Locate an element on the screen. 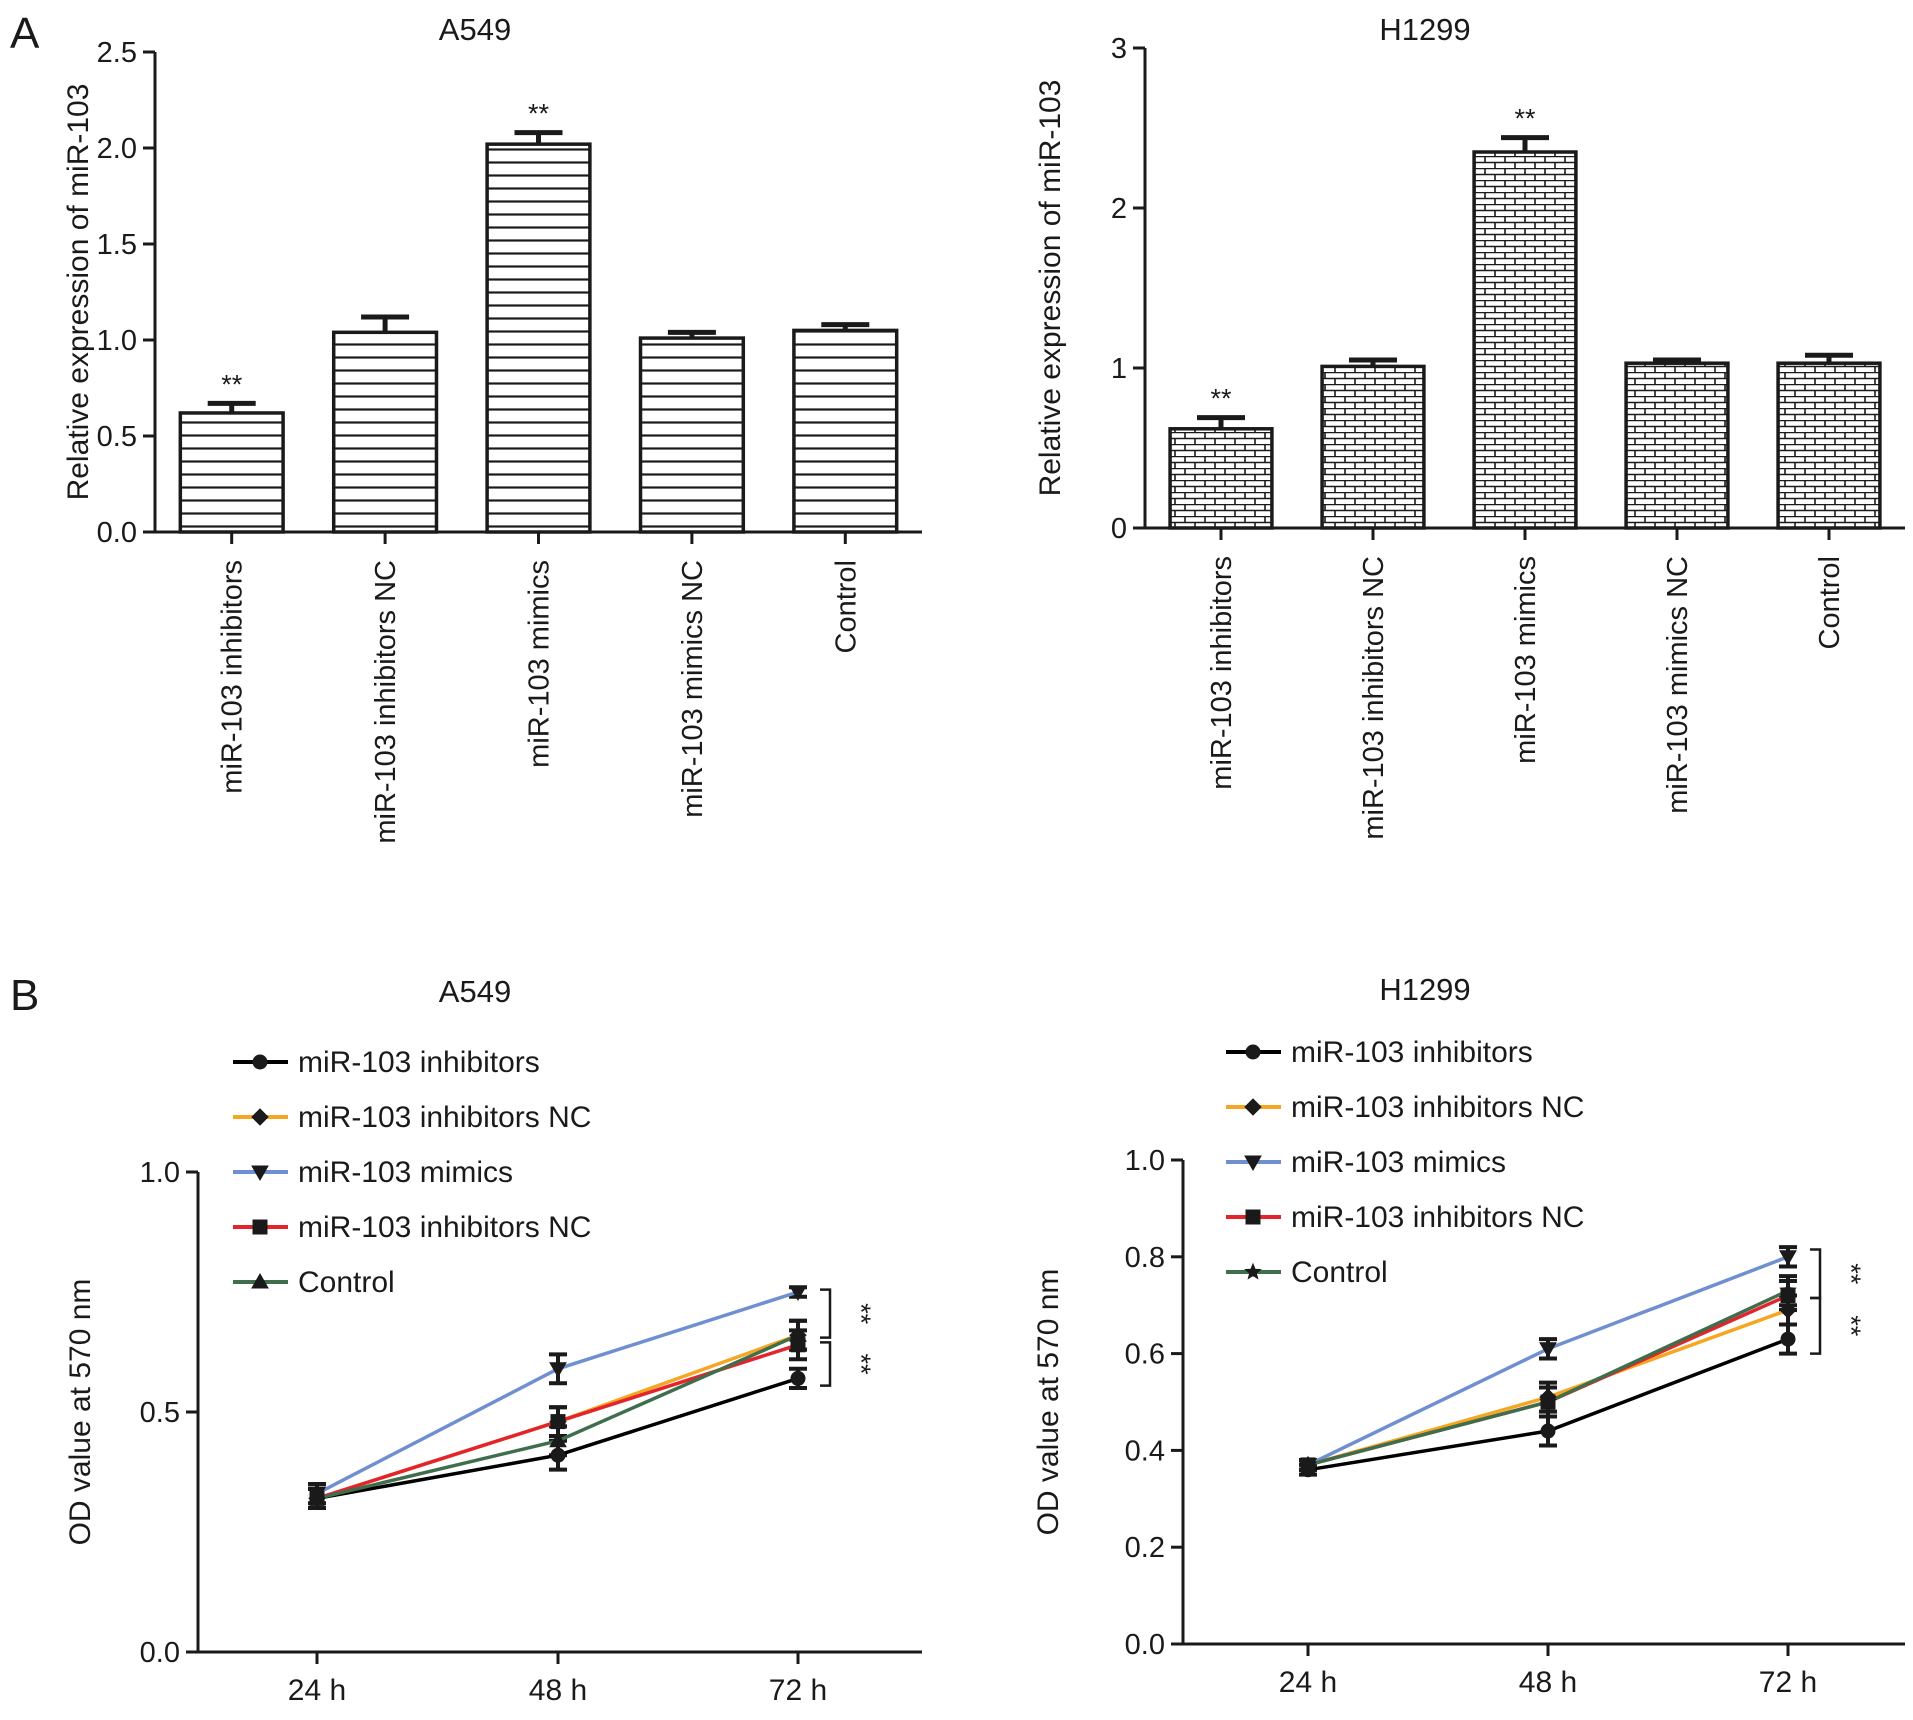 The image size is (1913, 1720). y-tick-label: 1.5 is located at coordinates (117, 245).